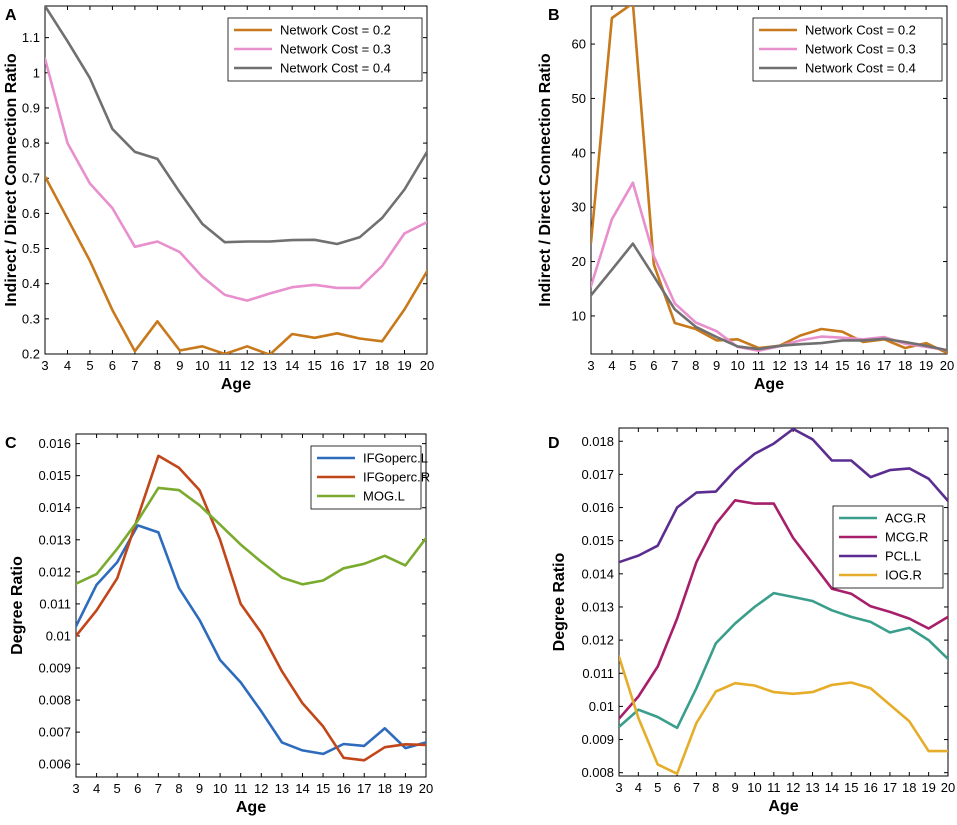 The width and height of the screenshot is (957, 825). I want to click on legend: IFGoperc.L IFGoperc.R MOG.L, so click(370, 477).